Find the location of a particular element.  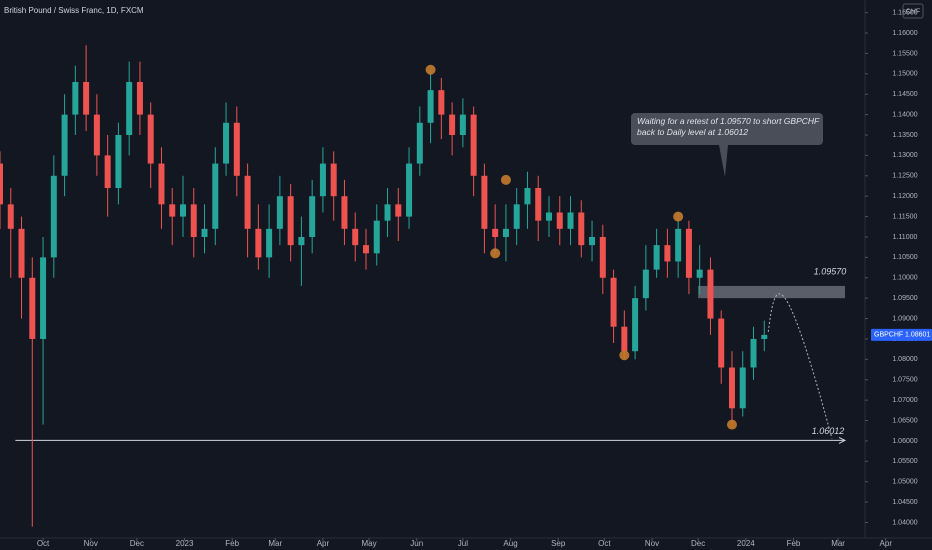

y-tick-label: 1.06500 is located at coordinates (904, 420).